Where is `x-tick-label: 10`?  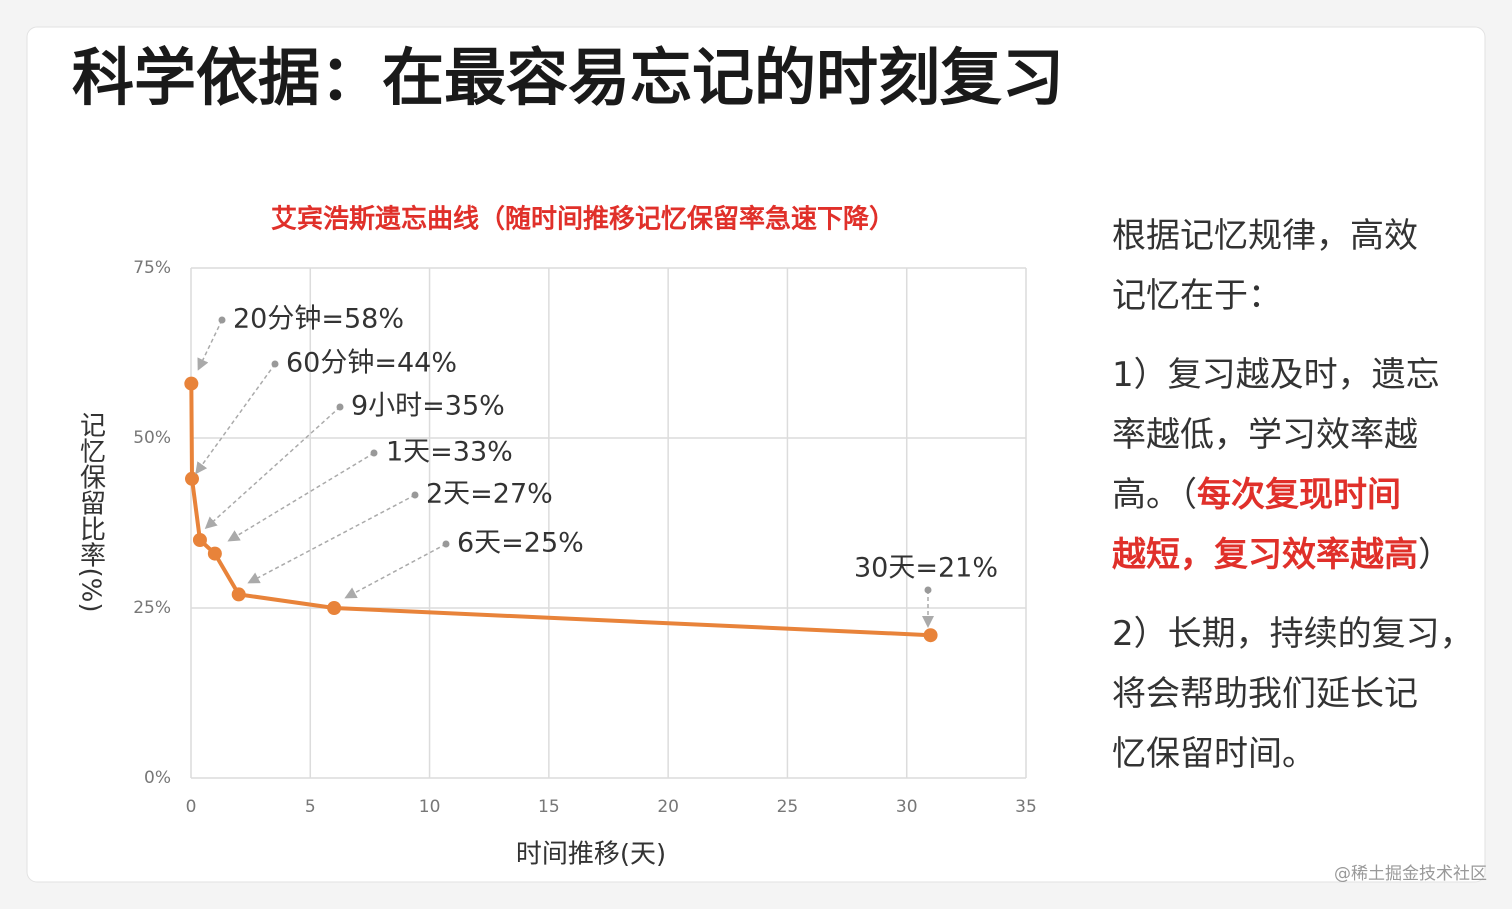
x-tick-label: 10 is located at coordinates (430, 807).